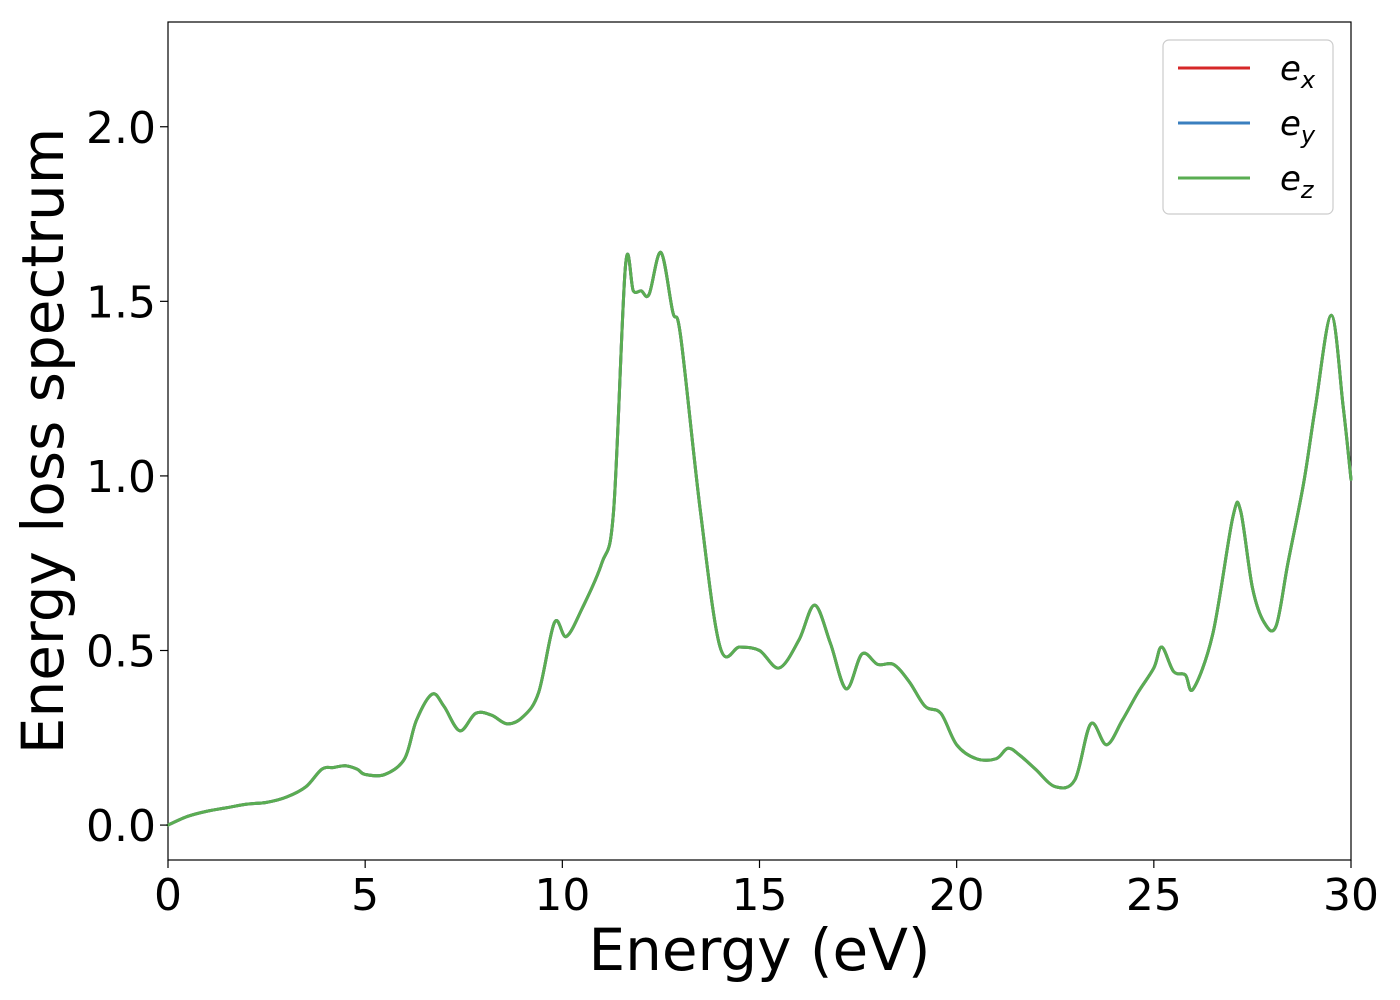 This screenshot has width=1400, height=1000. Describe the element at coordinates (168, 895) in the screenshot. I see `x-tick-label: 0` at that location.